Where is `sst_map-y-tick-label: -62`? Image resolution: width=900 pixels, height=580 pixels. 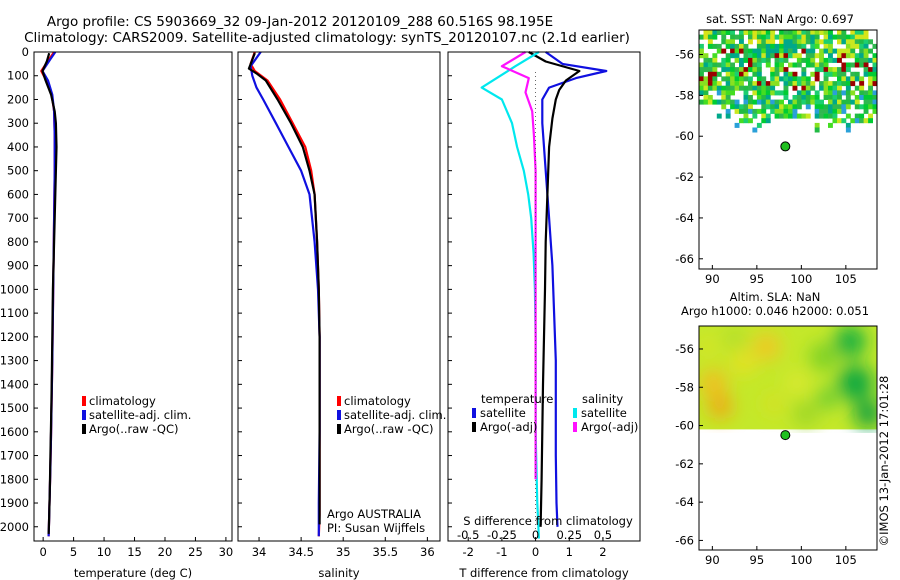 sst_map-y-tick-label: -62 is located at coordinates (684, 177).